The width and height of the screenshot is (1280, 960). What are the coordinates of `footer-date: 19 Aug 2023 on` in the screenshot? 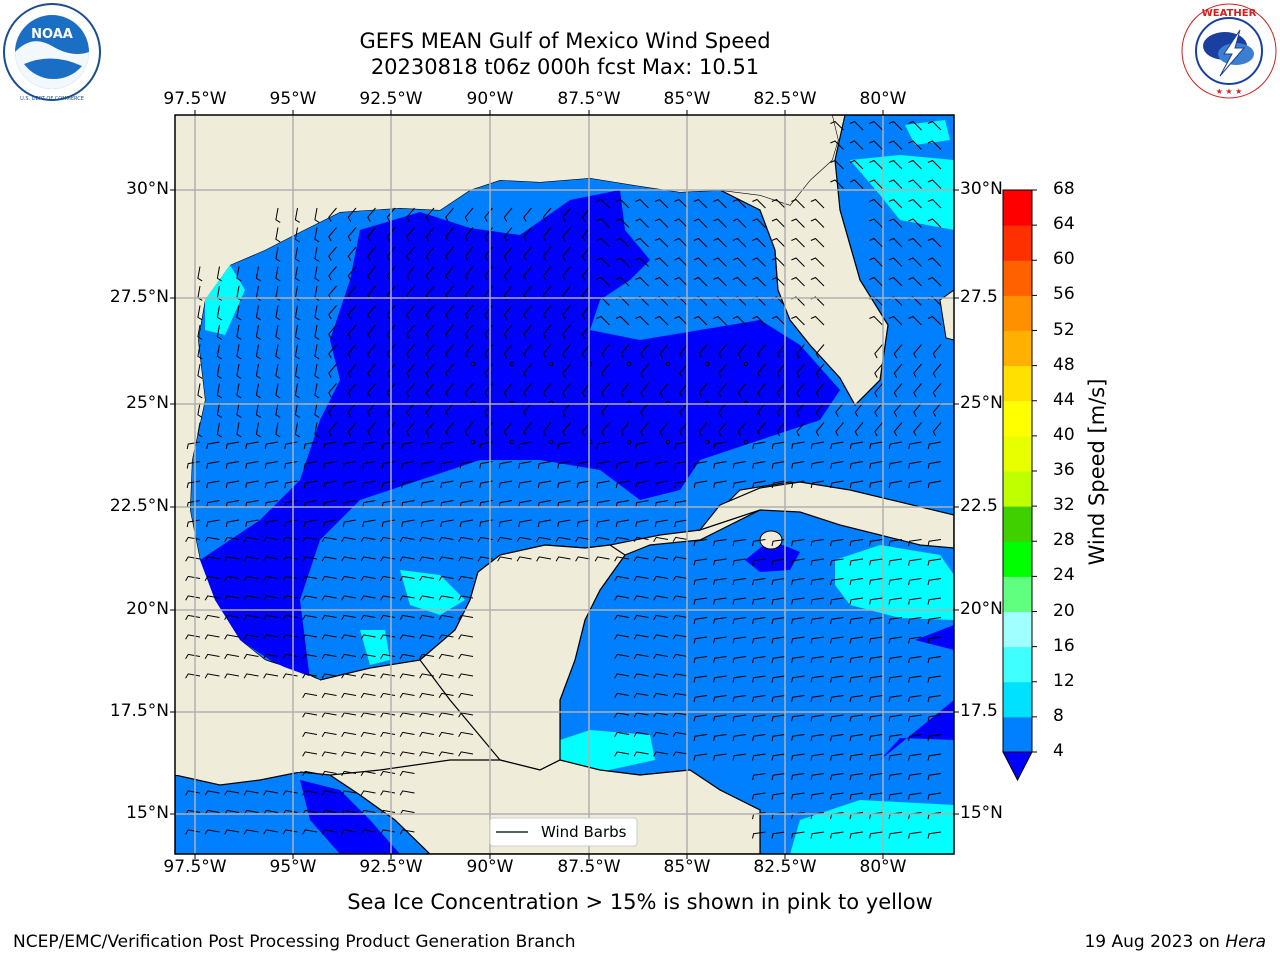 It's located at (1155, 942).